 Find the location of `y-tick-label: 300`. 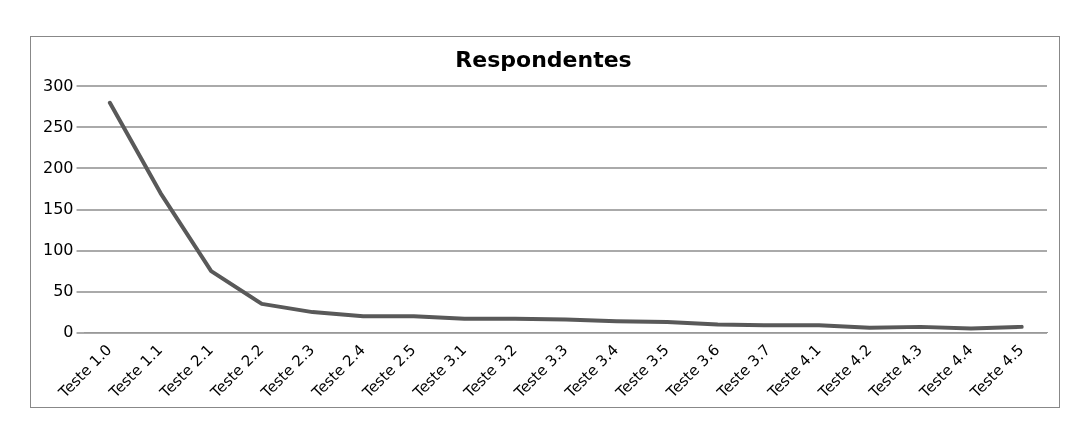

y-tick-label: 300 is located at coordinates (58, 85).